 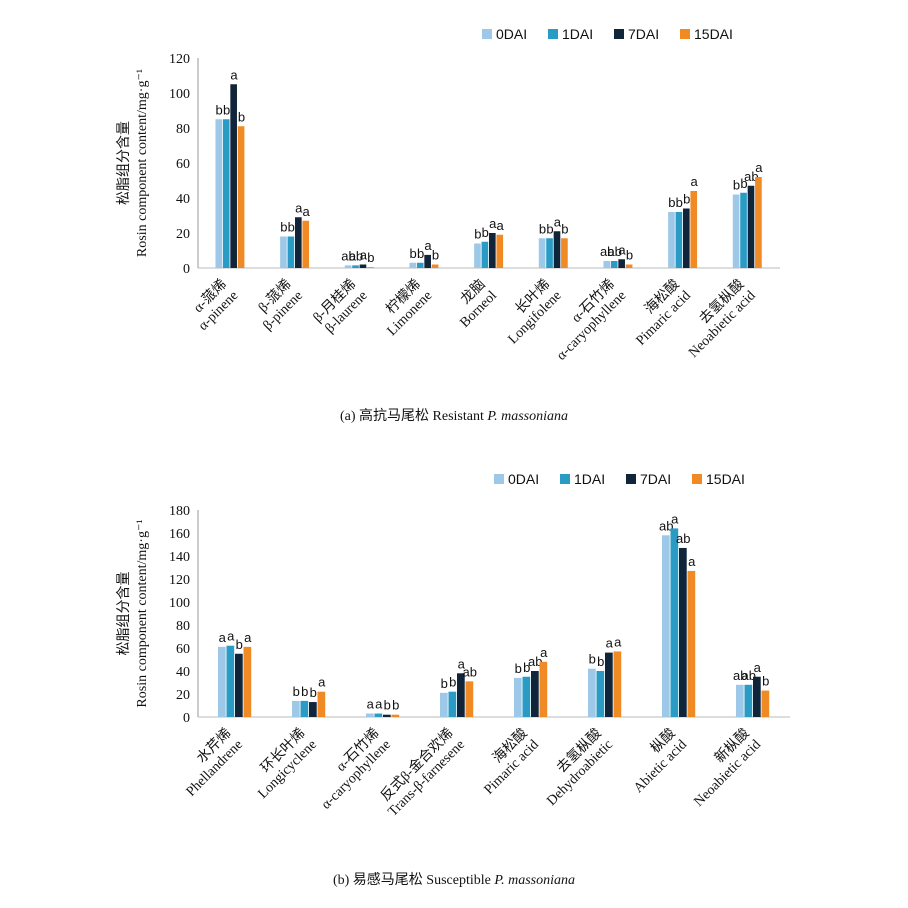 What do you see at coordinates (183, 199) in the screenshot?
I see `y-tick-label: 40` at bounding box center [183, 199].